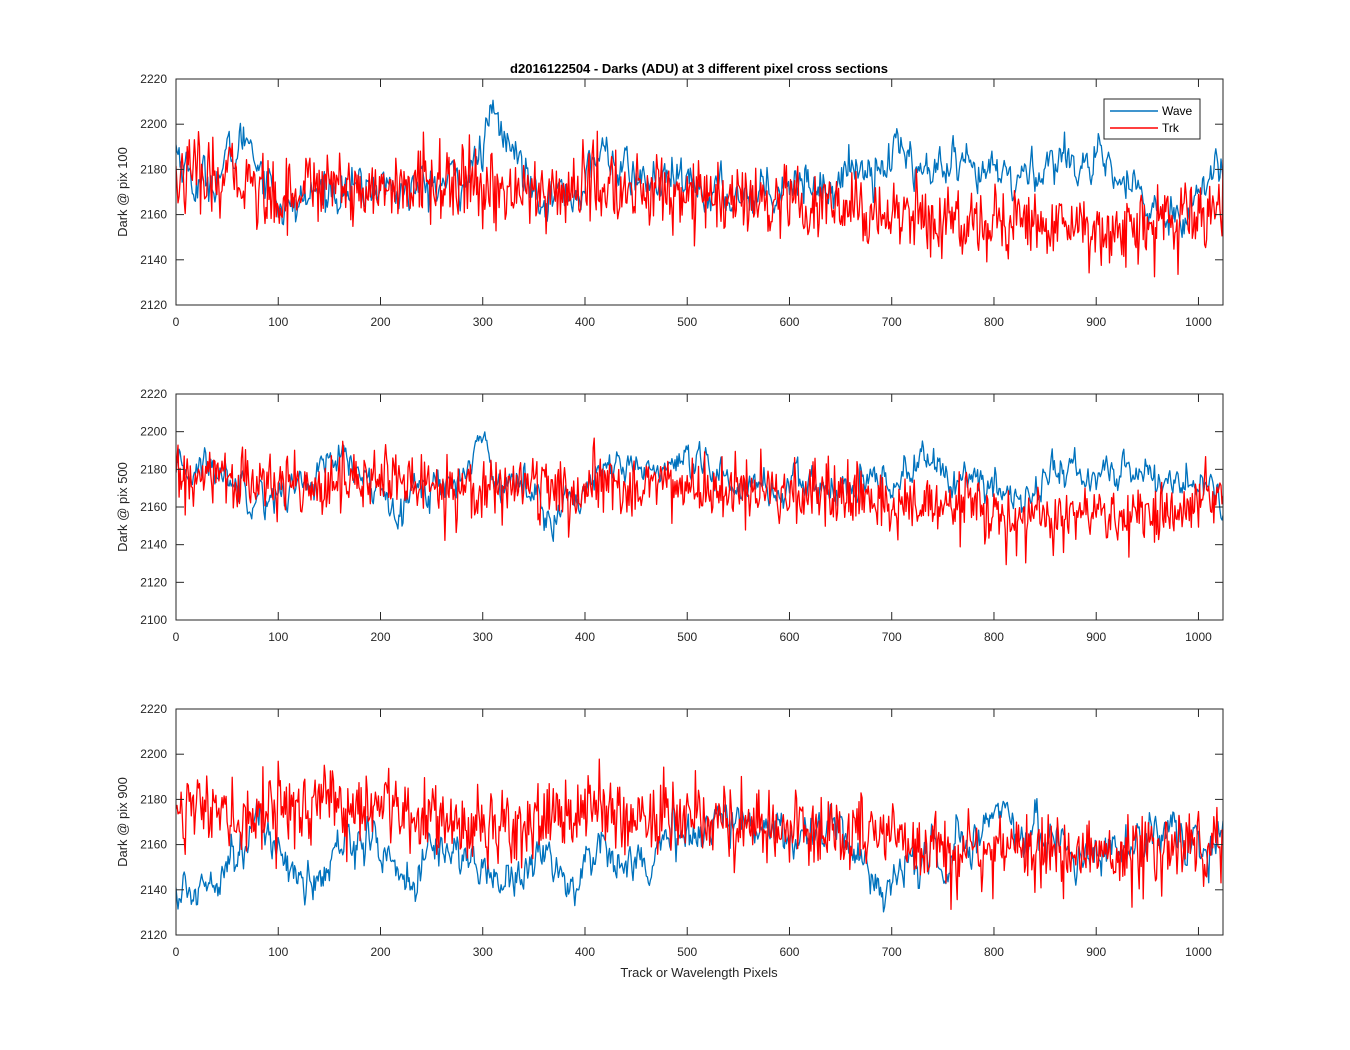 The width and height of the screenshot is (1350, 1050). What do you see at coordinates (153, 890) in the screenshot?
I see `y-tick-label-2140-pix-900: 2140` at bounding box center [153, 890].